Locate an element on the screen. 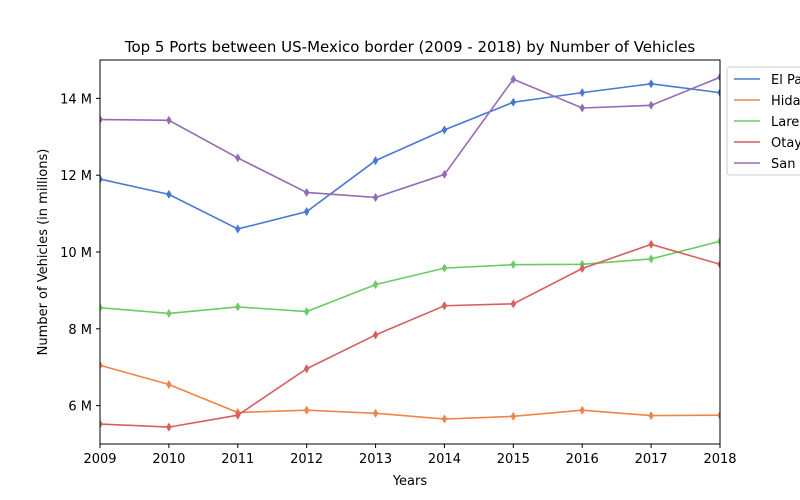  legend-item: San is located at coordinates (764, 164).